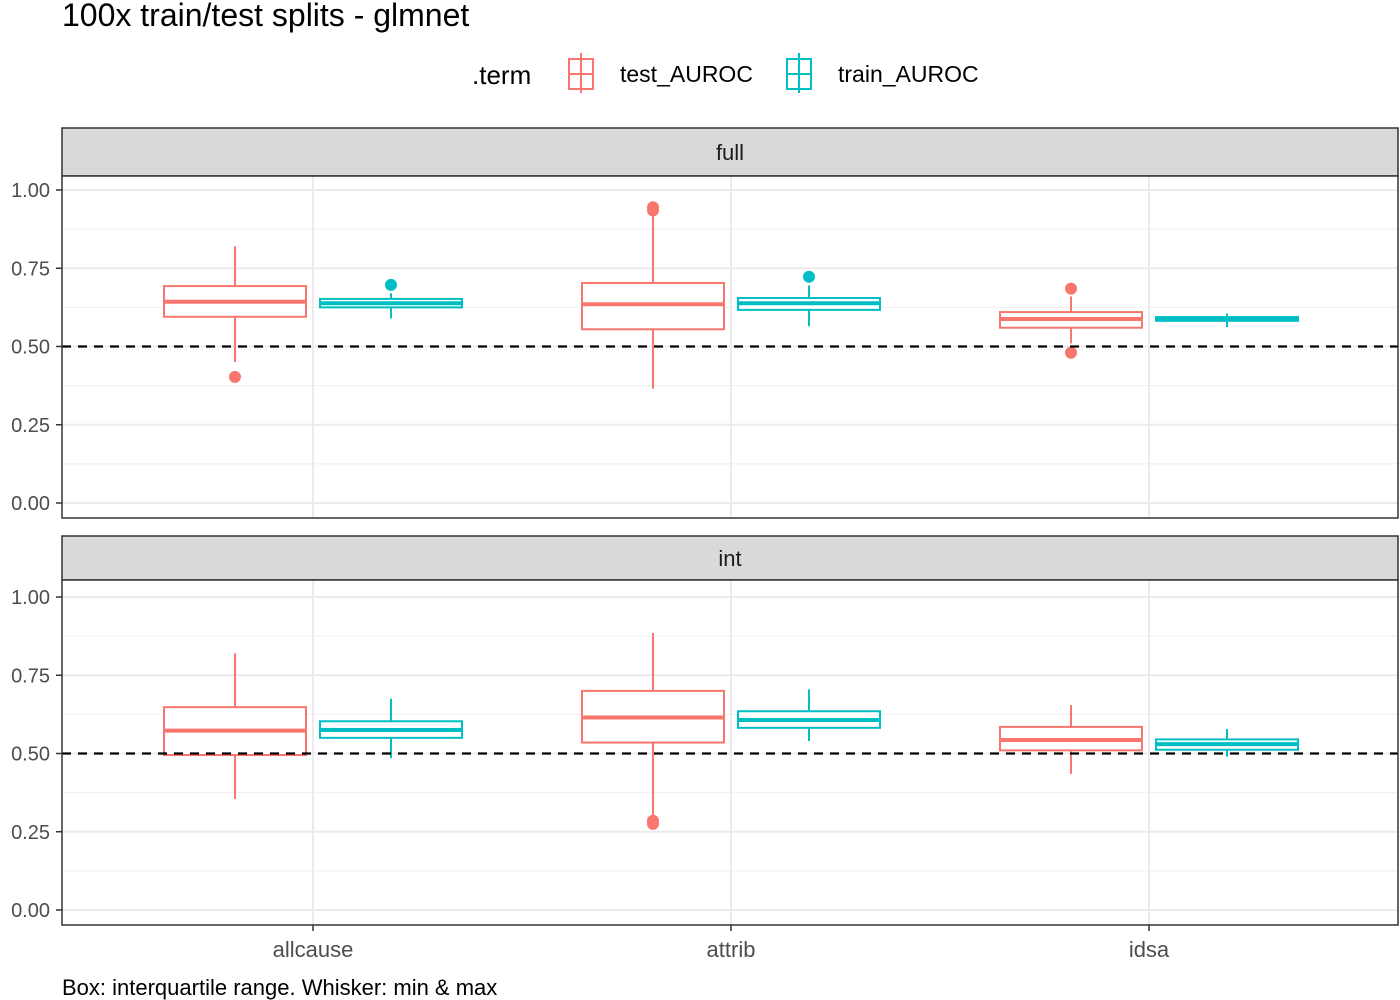  I want to click on legend-entry-test_AUROC: test_AUROC, so click(660, 73).